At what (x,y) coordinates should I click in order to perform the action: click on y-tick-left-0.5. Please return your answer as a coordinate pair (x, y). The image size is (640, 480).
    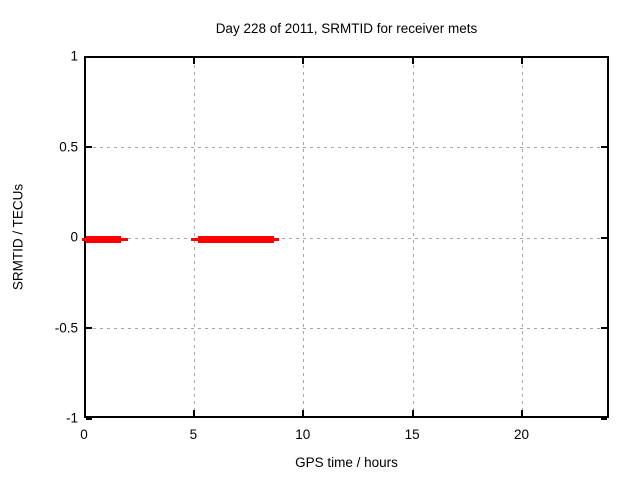
    Looking at the image, I should click on (89, 147).